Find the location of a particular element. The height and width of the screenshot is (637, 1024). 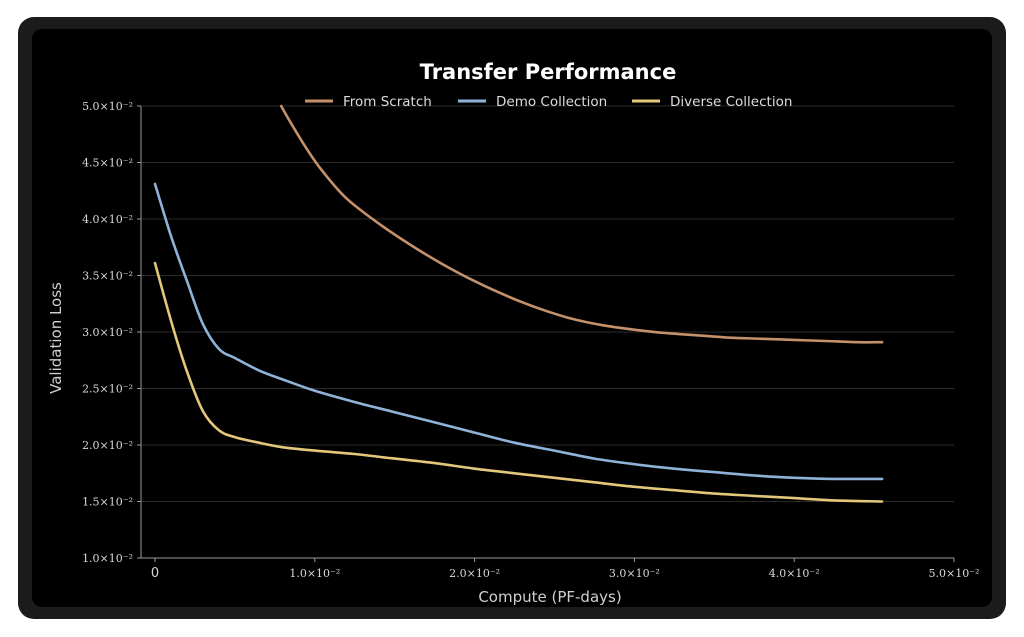

y-tick-label: 1.5×10⁻² is located at coordinates (107, 502).